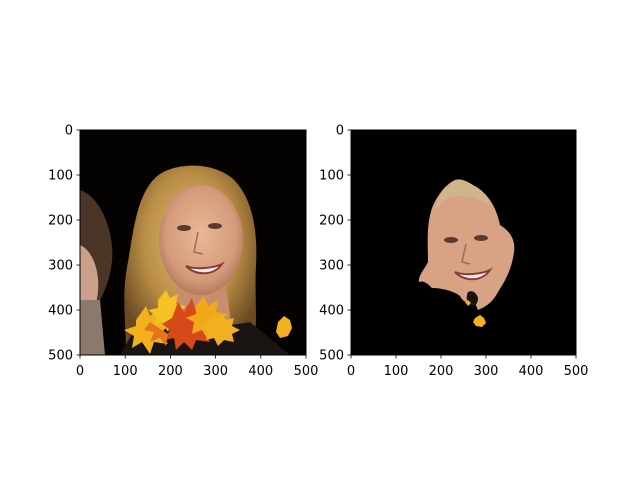 This screenshot has width=640, height=480. I want to click on right-y-tick-label: 400, so click(331, 311).